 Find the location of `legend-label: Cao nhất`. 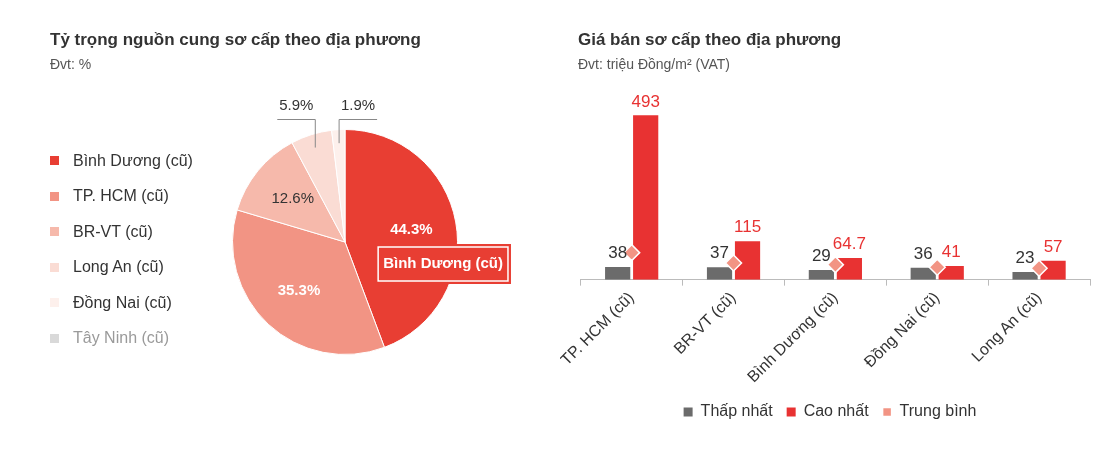

legend-label: Cao nhất is located at coordinates (836, 411).